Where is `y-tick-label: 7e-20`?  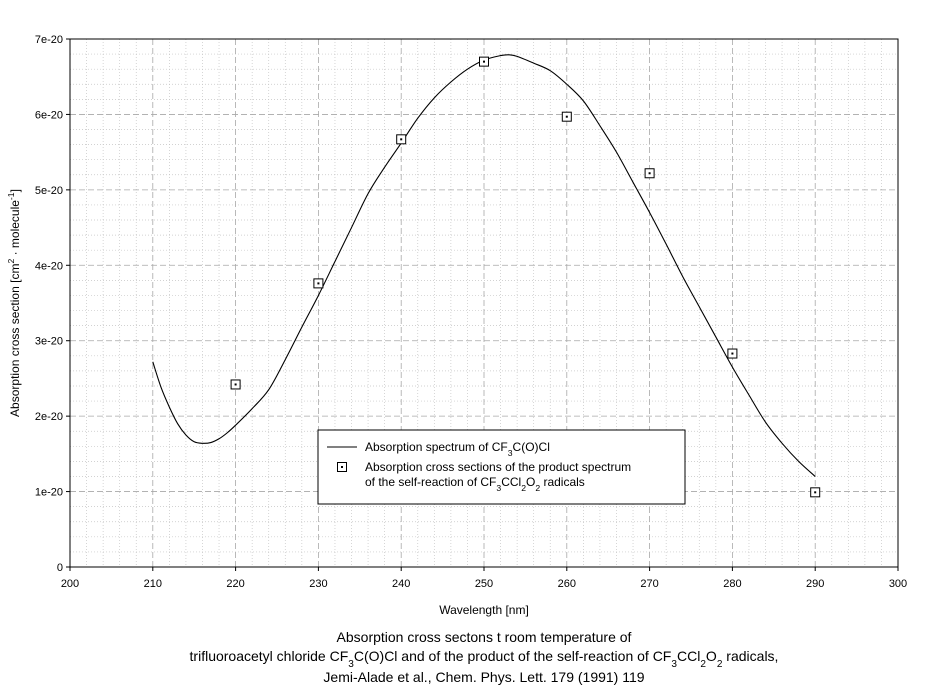
y-tick-label: 7e-20 is located at coordinates (49, 40).